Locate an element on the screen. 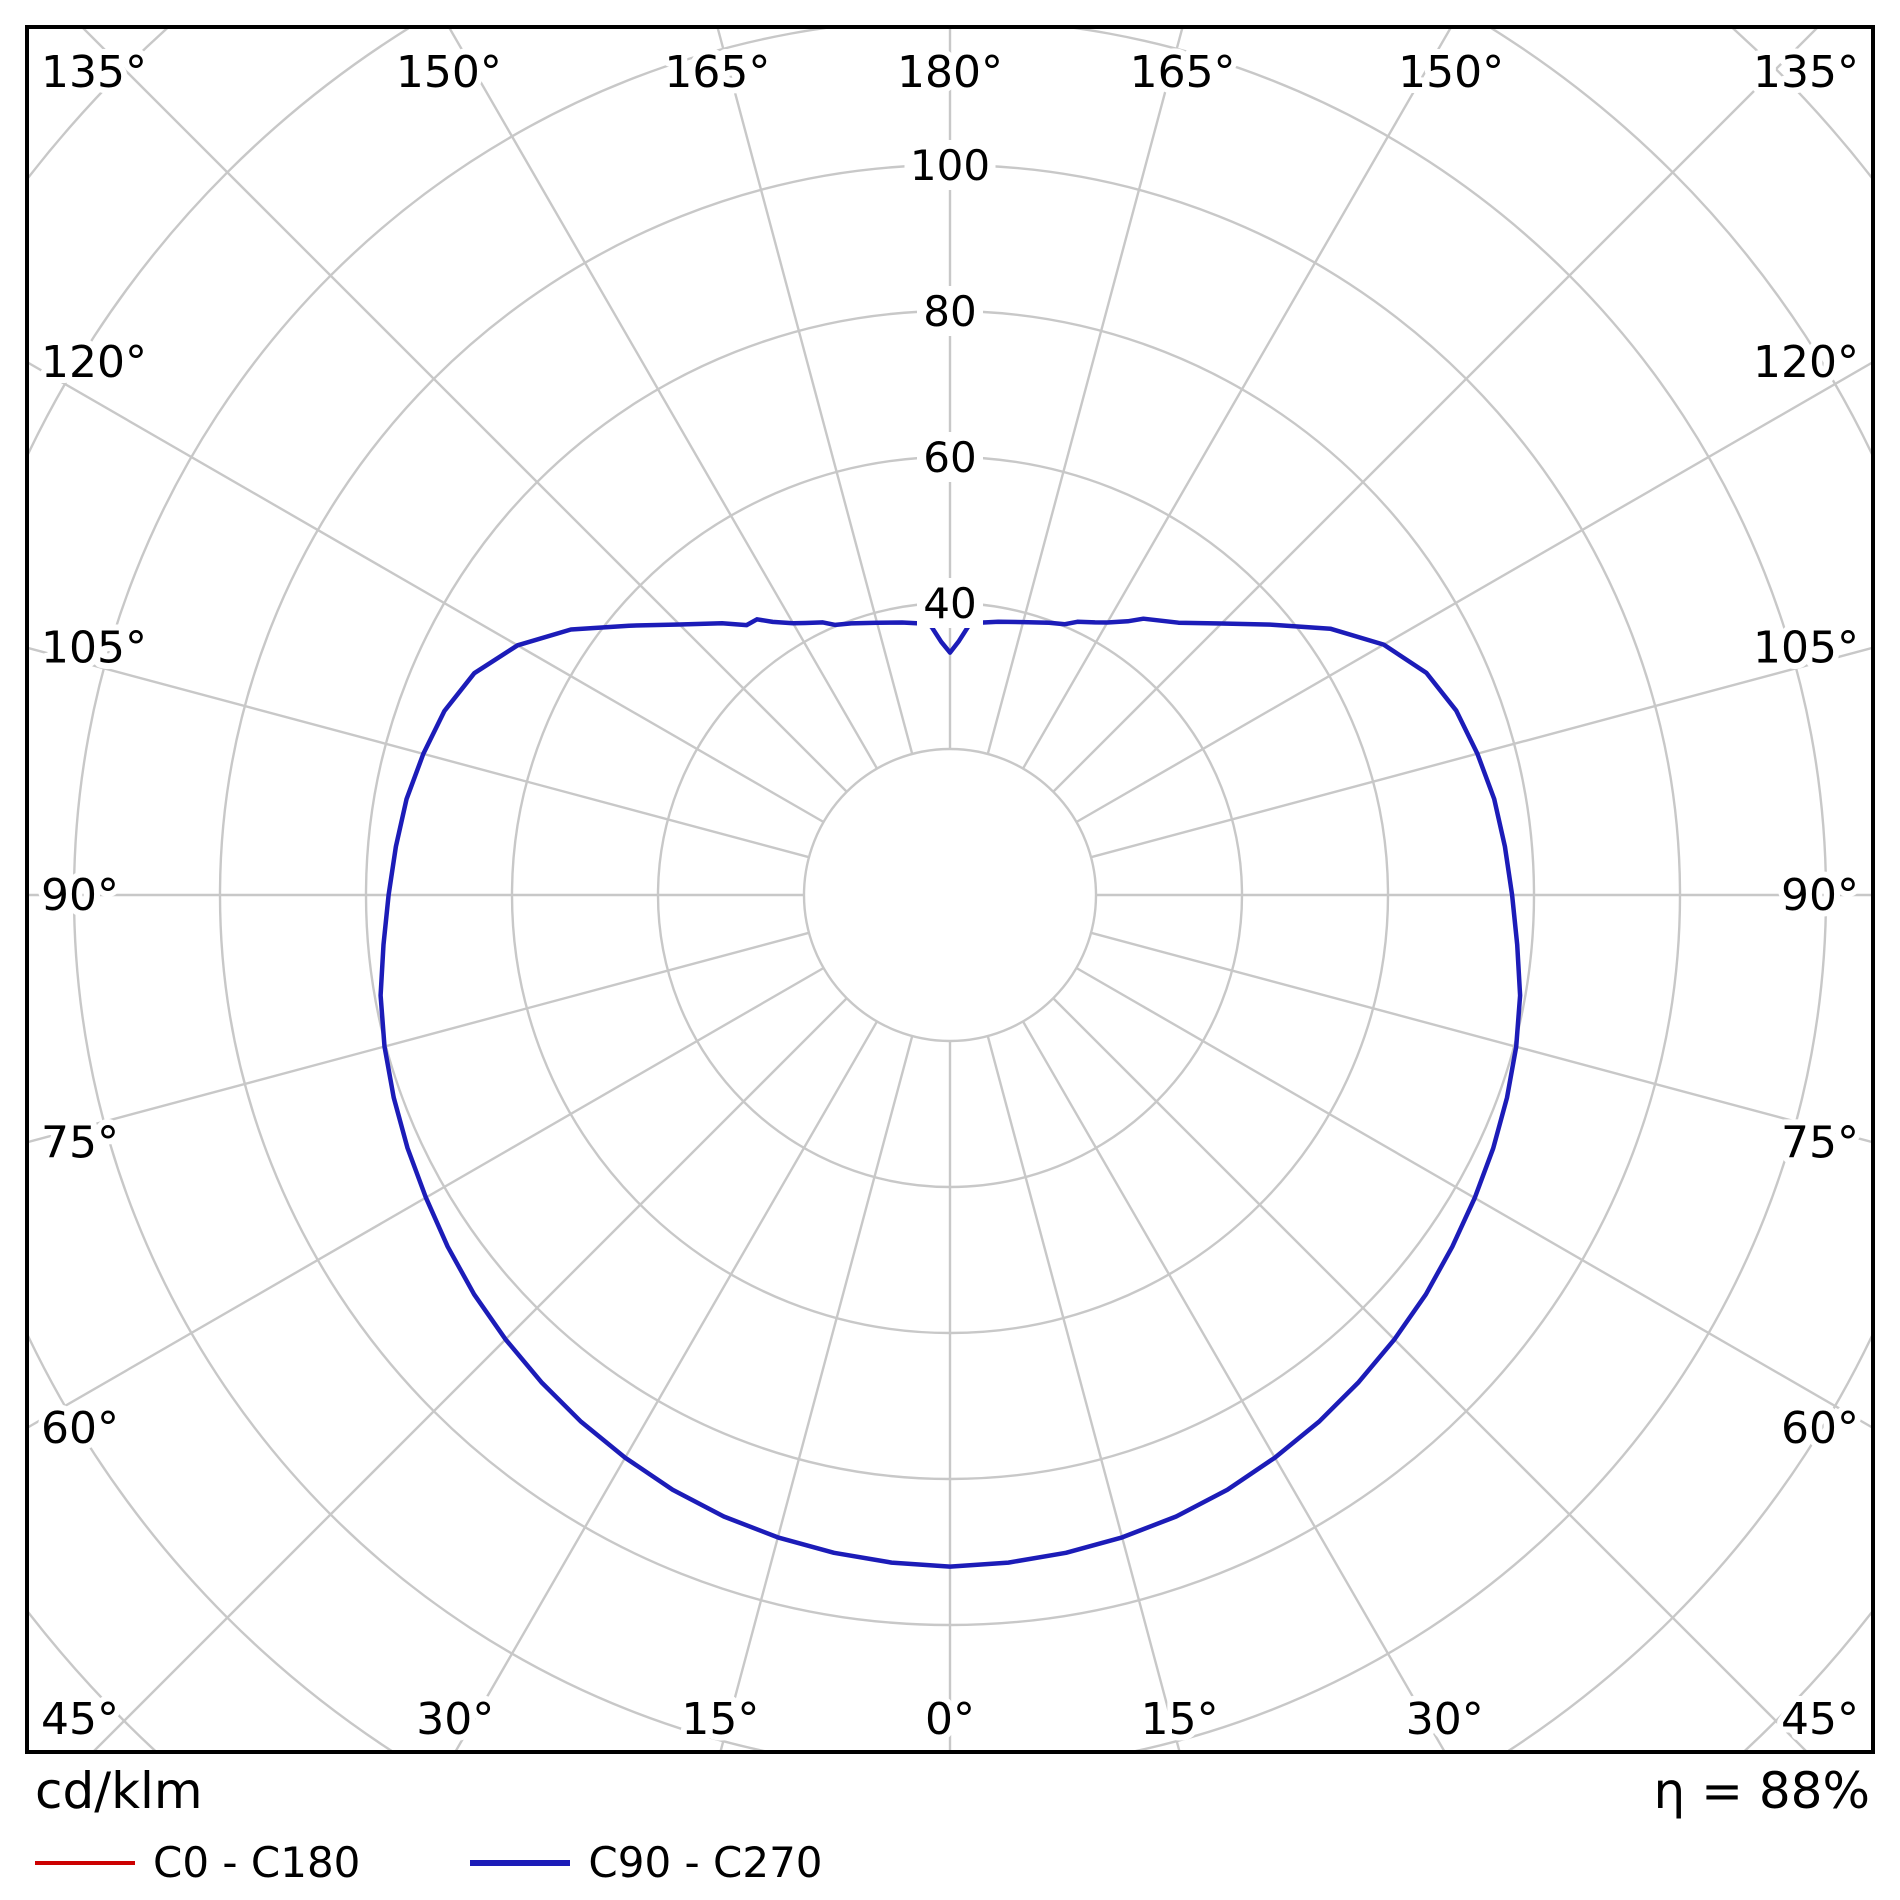 This screenshot has width=1900, height=1900. legend-item-c90-c270: C90 - C270 is located at coordinates (646, 1862).